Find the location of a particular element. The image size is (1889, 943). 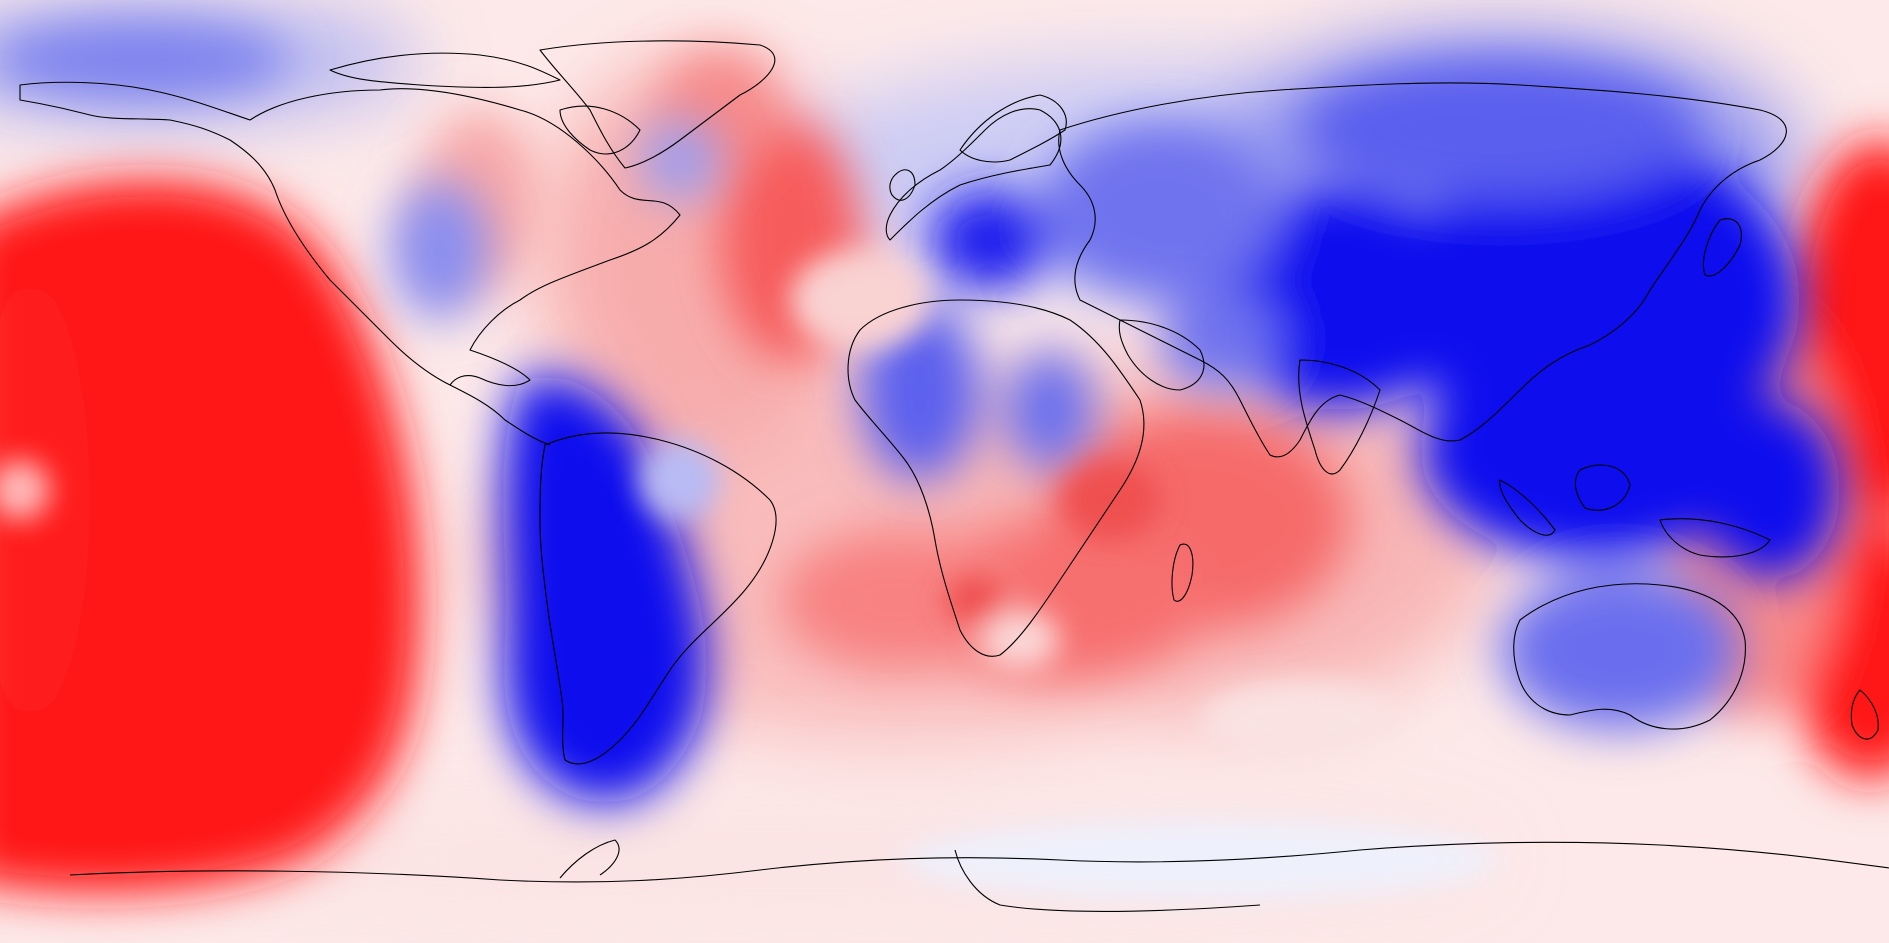

antarctic-peninsula-coastline is located at coordinates (589, 859).